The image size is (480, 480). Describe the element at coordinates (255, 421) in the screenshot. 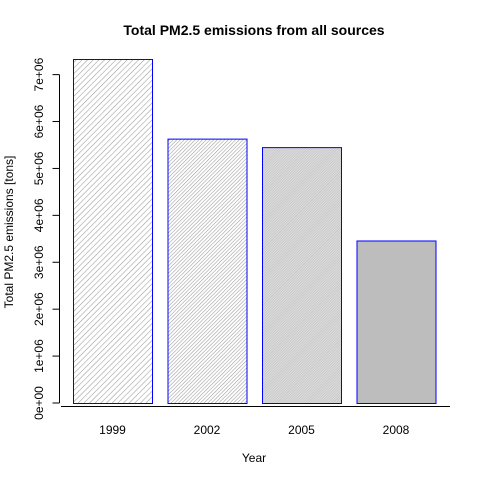

I see `x-axis: 1999 2002 2005 2008` at that location.